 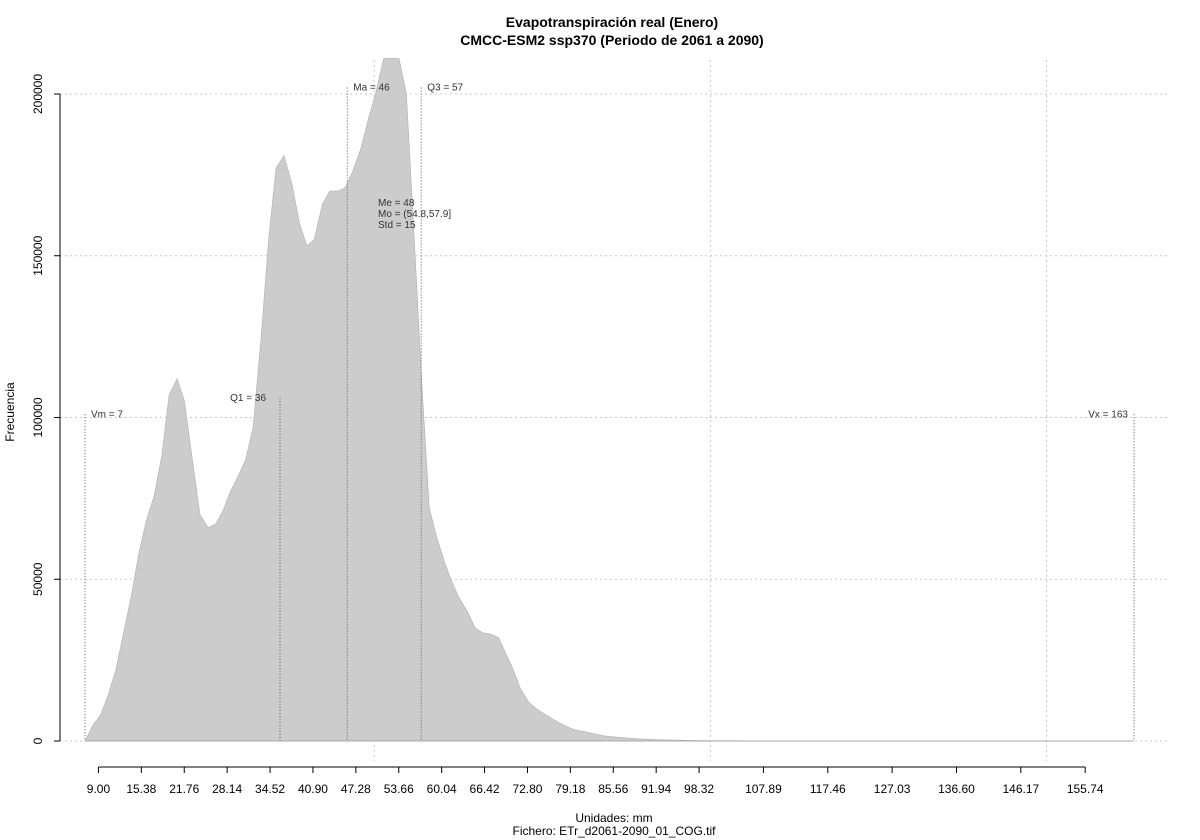 I want to click on marker-label-2: Ma = 46, so click(x=371, y=88).